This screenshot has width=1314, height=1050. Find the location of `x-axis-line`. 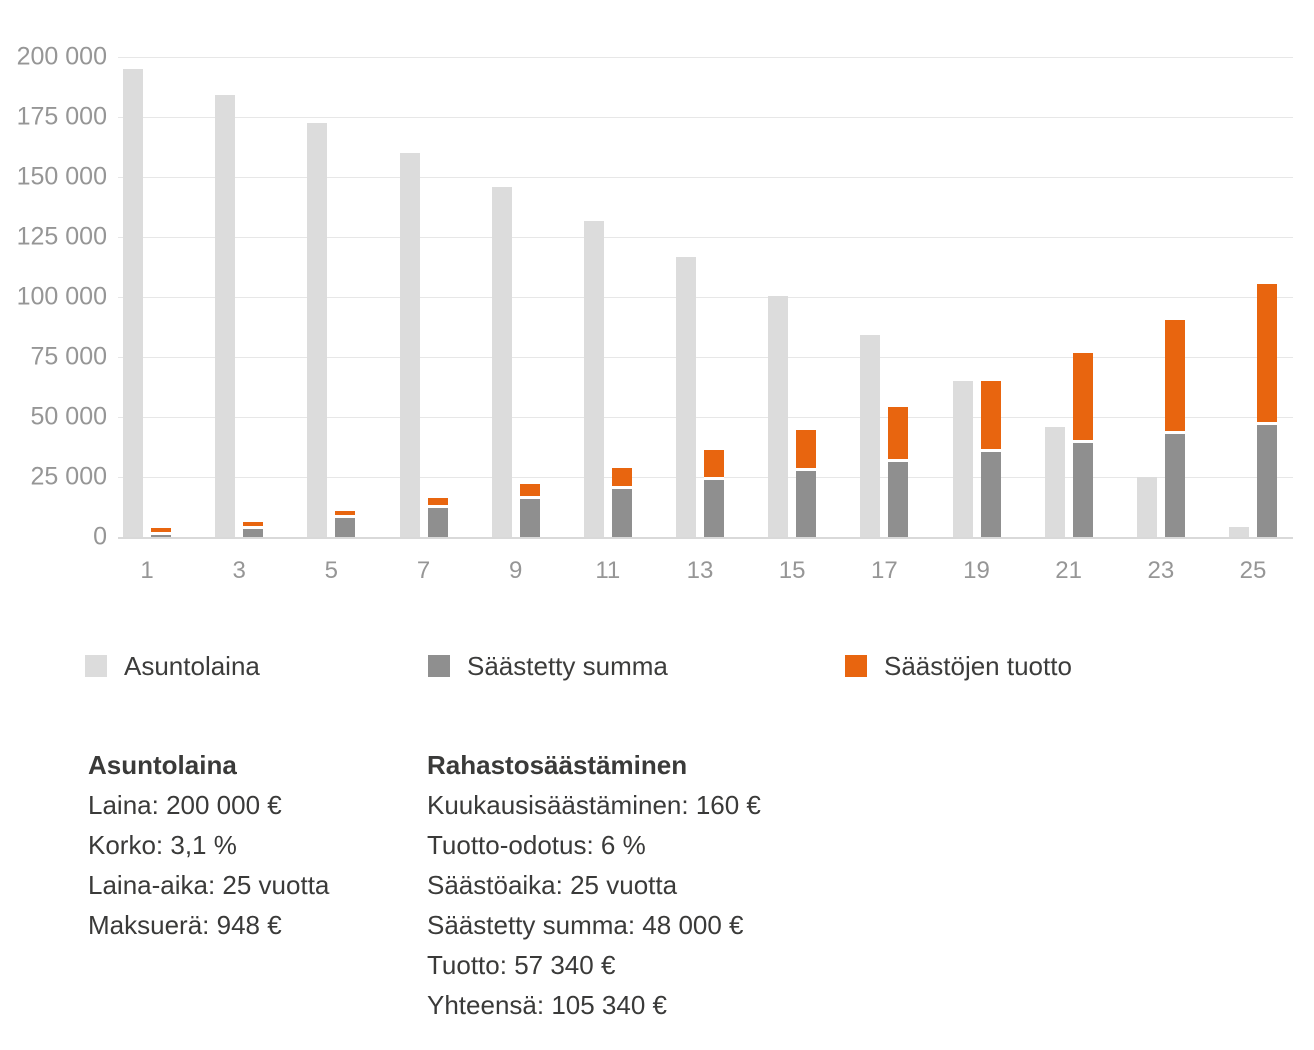

x-axis-line is located at coordinates (705, 538).